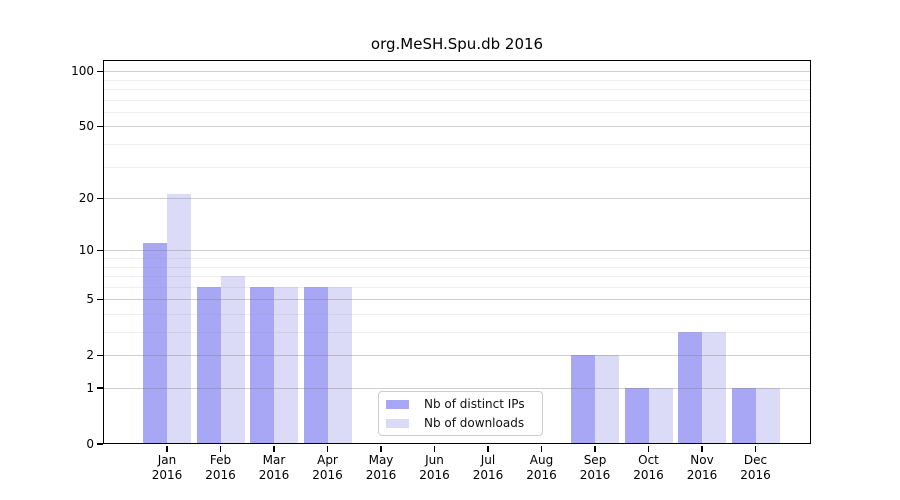 This screenshot has height=500, width=900. What do you see at coordinates (743, 416) in the screenshot?
I see `bar-nb-of-distinct-ips-dec` at bounding box center [743, 416].